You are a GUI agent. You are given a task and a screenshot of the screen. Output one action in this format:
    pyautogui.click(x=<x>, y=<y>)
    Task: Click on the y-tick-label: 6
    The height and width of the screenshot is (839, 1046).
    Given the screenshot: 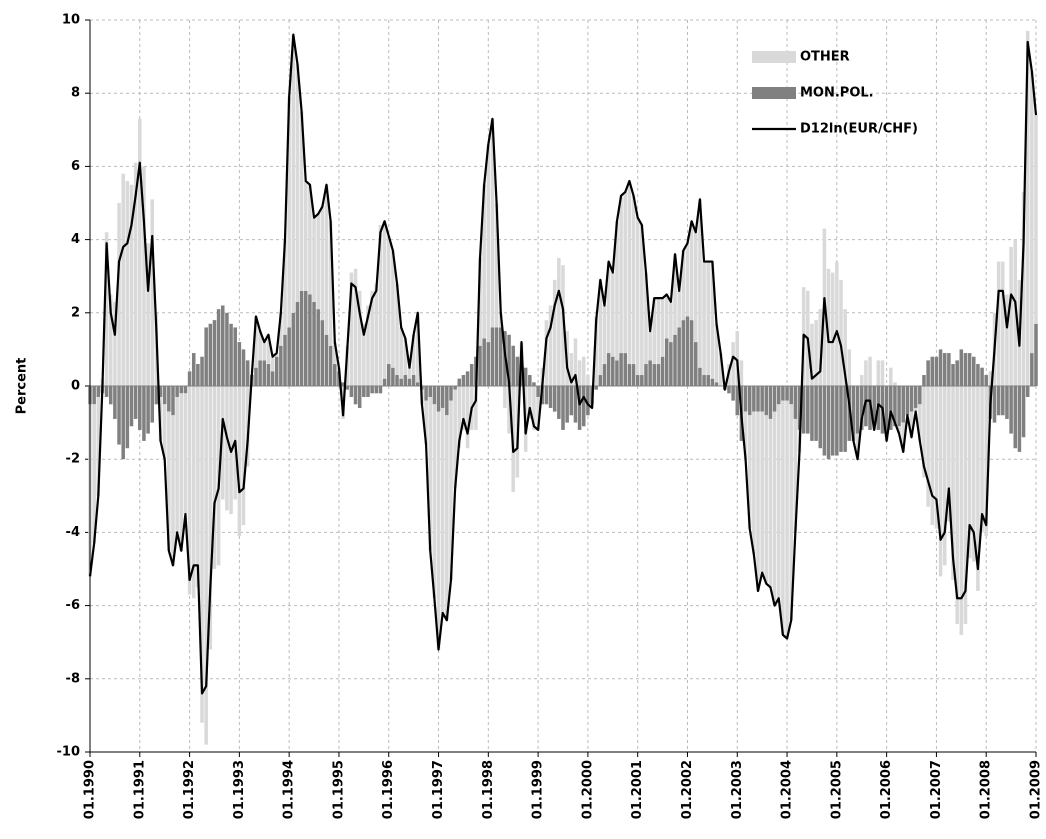 What is the action you would take?
    pyautogui.click(x=75, y=166)
    